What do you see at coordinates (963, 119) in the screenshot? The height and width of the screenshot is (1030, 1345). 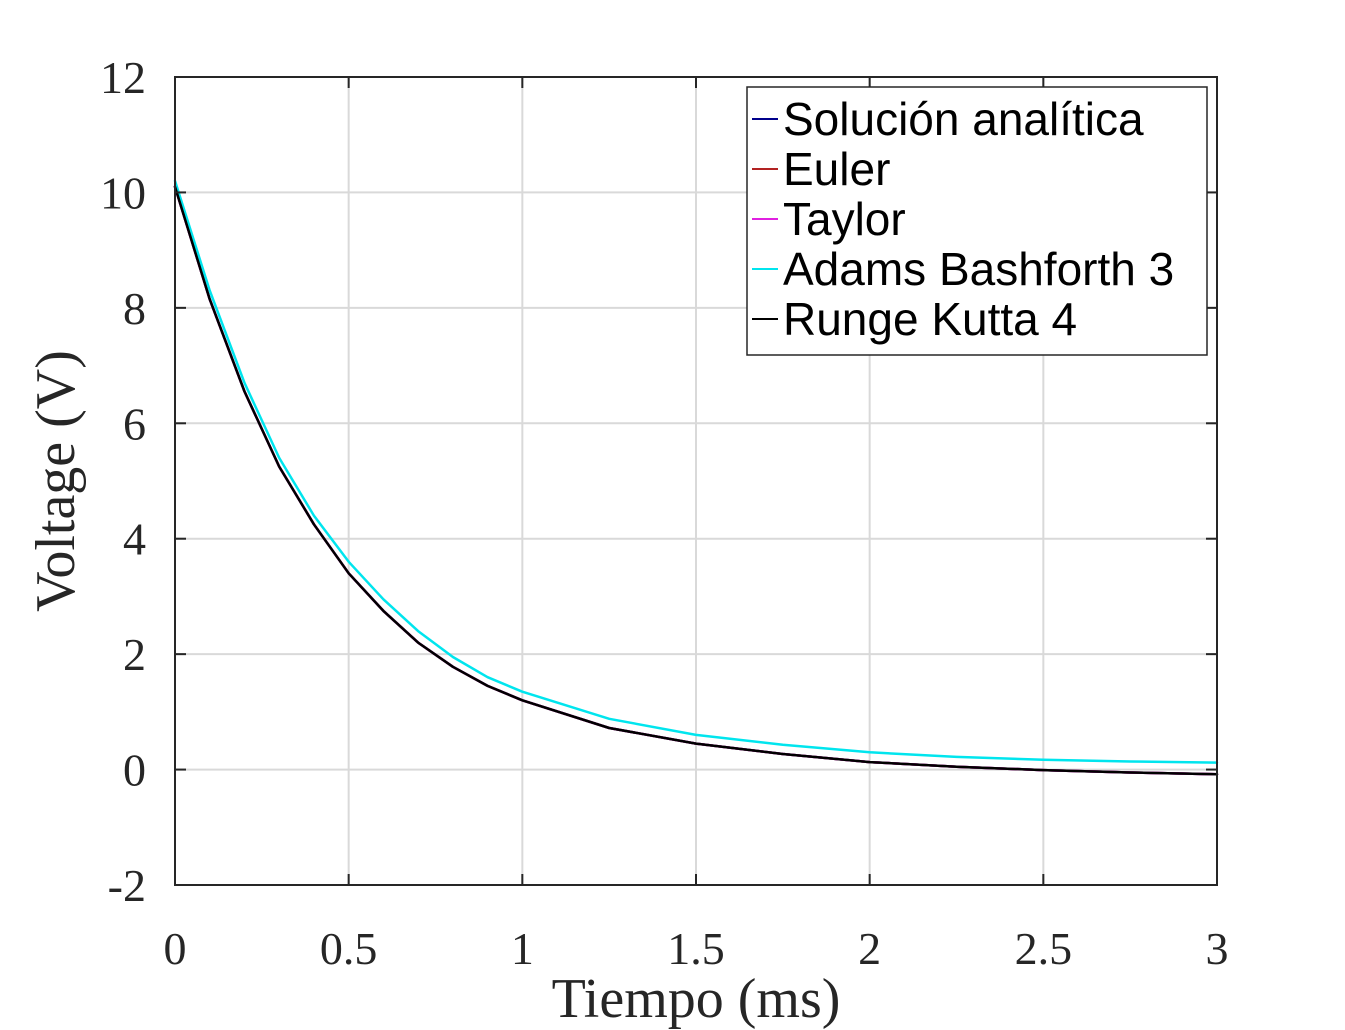 I see `legend-entry: Solución analítica` at bounding box center [963, 119].